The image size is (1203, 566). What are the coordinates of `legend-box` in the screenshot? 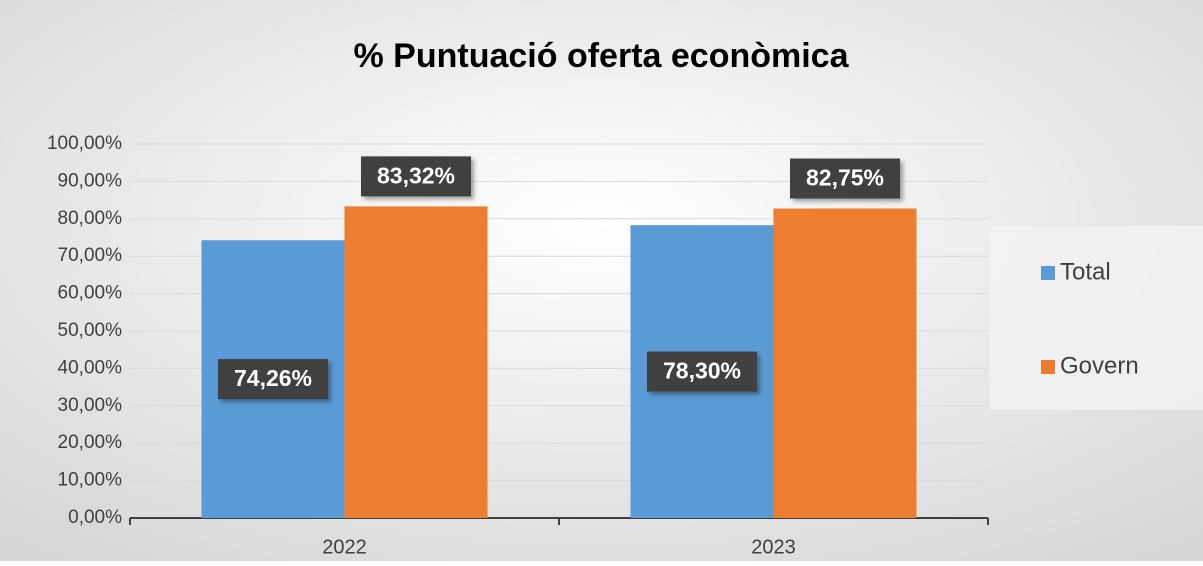 It's located at (1096, 318).